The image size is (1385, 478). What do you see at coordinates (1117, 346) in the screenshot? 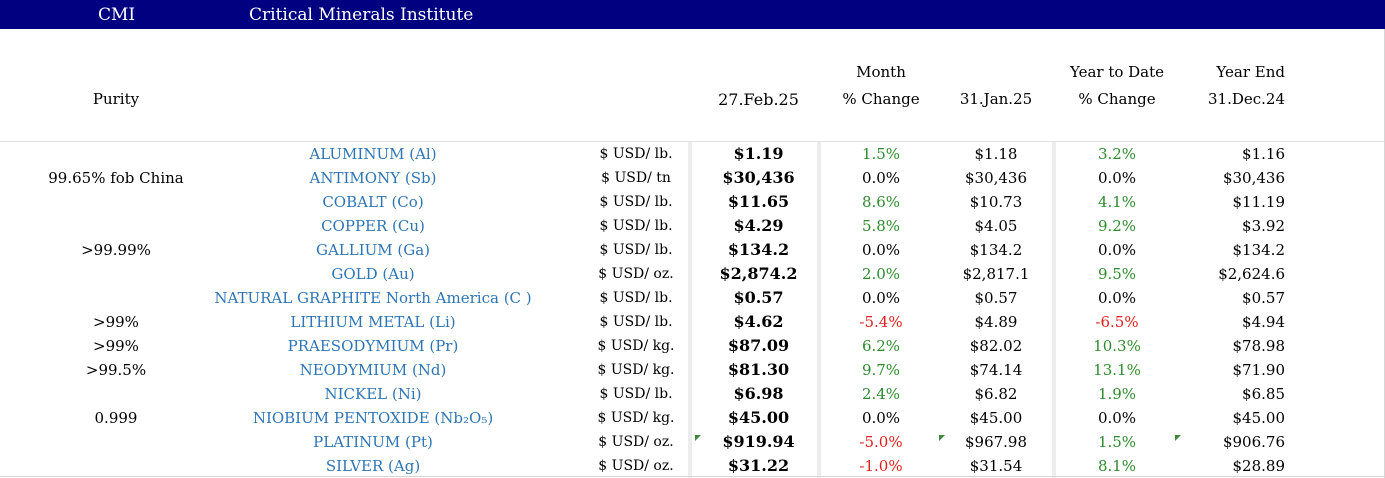
I see `ytd-change-cell: 10.3%` at bounding box center [1117, 346].